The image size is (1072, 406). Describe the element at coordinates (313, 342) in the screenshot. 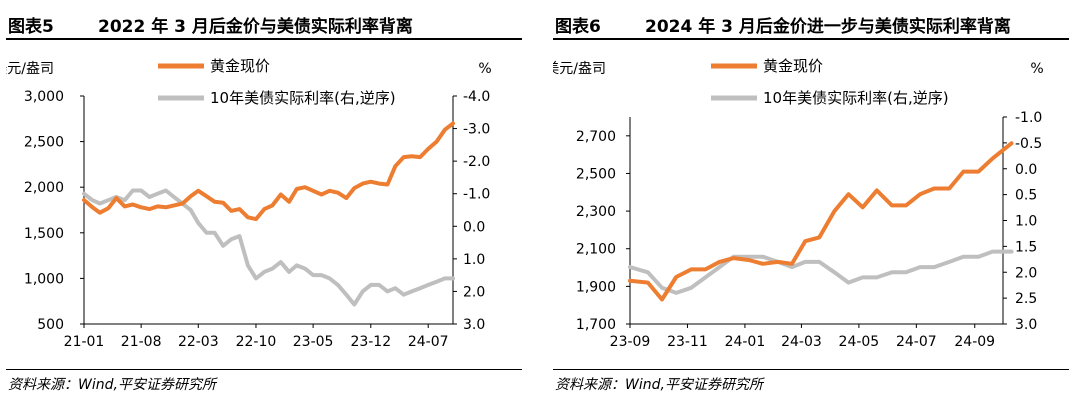

I see `x-tick-label: 23-05` at that location.